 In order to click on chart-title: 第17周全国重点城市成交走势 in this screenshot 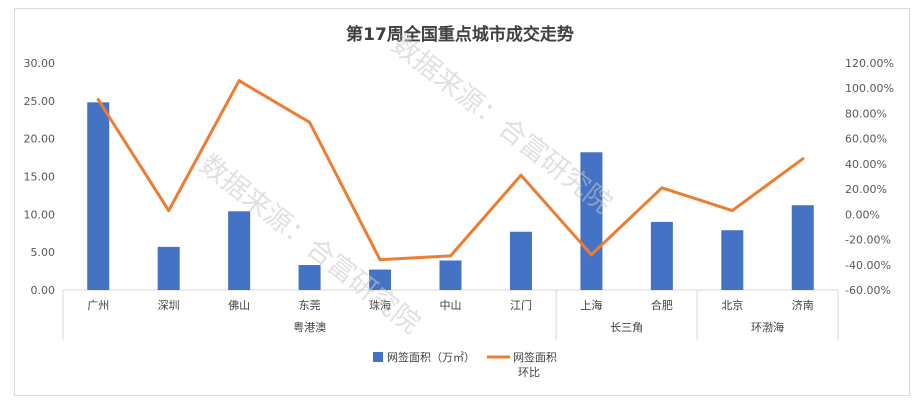, I will do `click(460, 34)`.